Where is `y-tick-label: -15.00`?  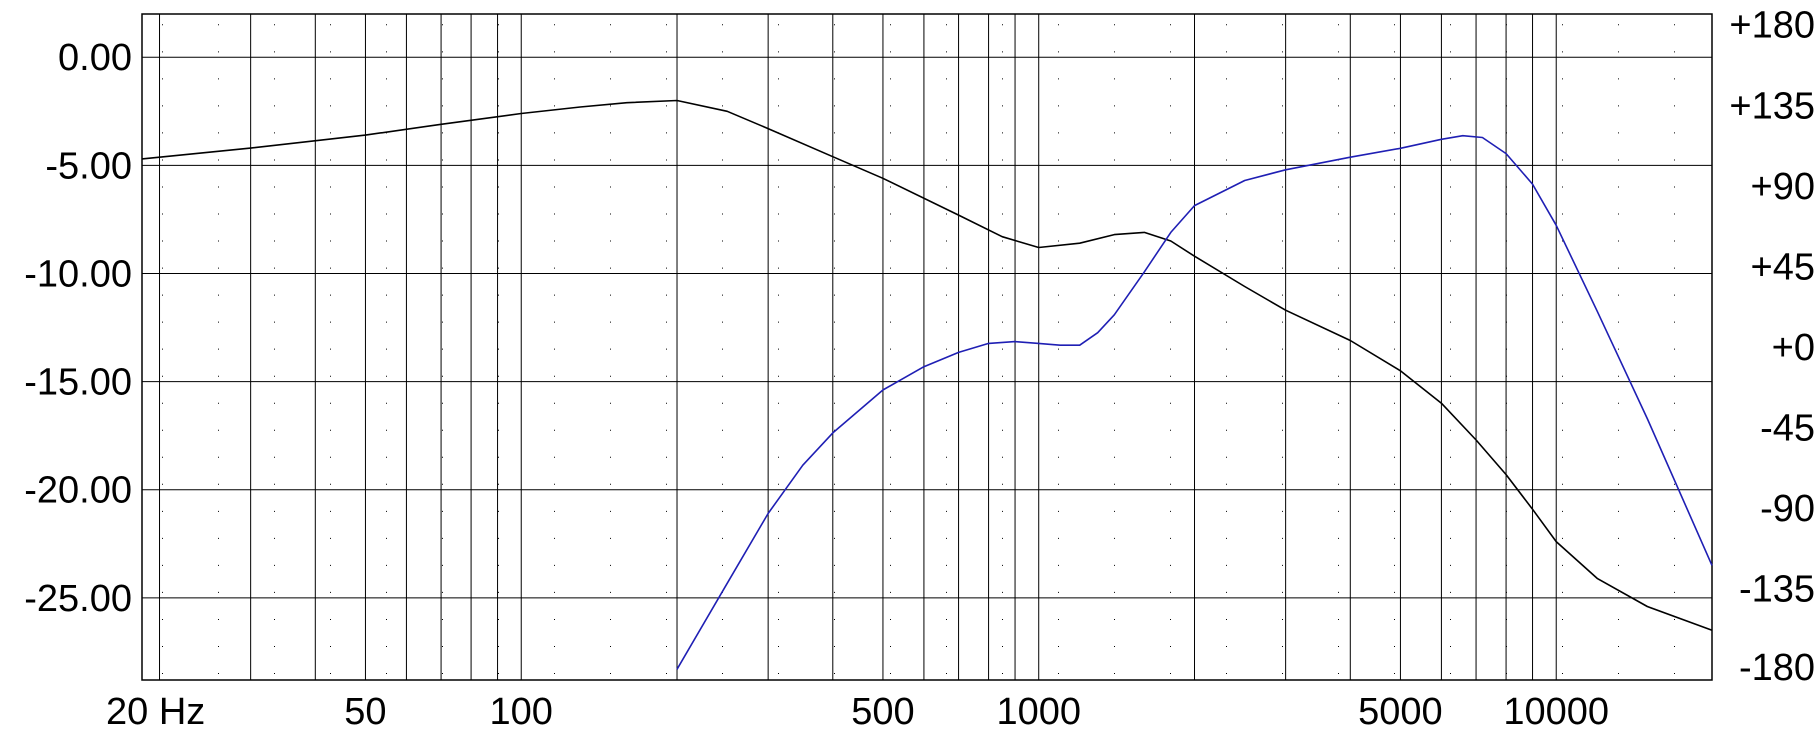
y-tick-label: -15.00 is located at coordinates (78, 383).